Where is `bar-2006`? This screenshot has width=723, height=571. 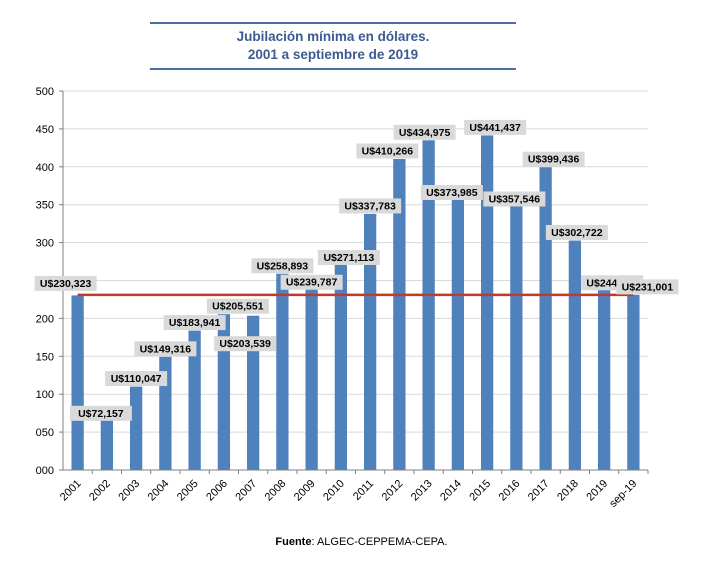
bar-2006 is located at coordinates (224, 392).